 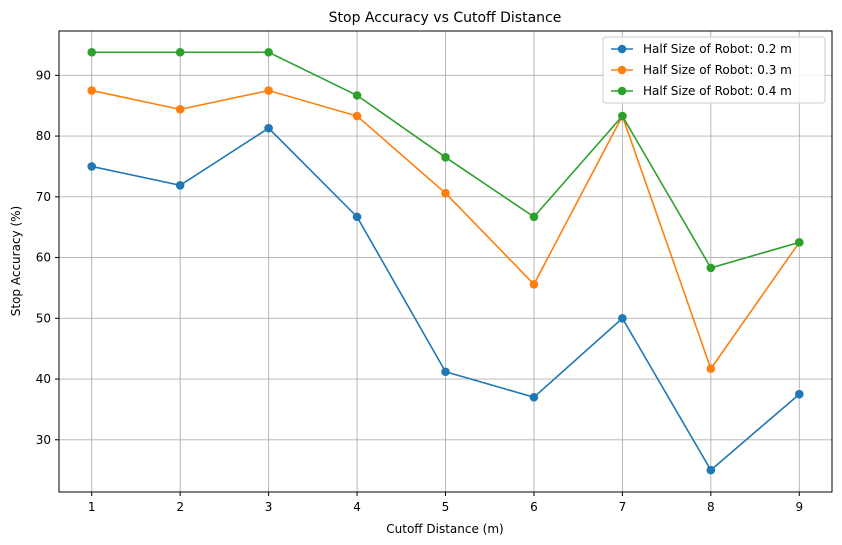 What do you see at coordinates (711, 507) in the screenshot?
I see `x-tick-label: 8` at bounding box center [711, 507].